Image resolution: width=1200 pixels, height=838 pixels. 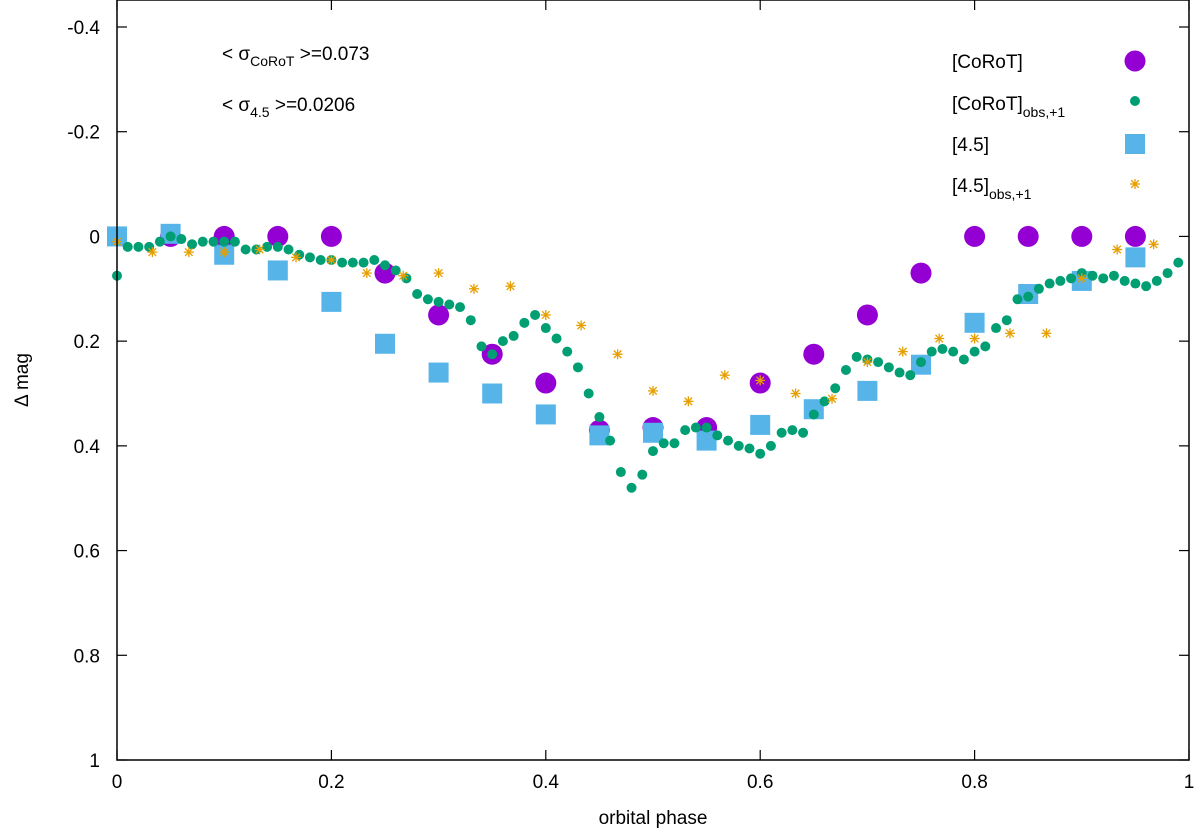 I want to click on y-tick-label: 0.2, so click(x=87, y=342).